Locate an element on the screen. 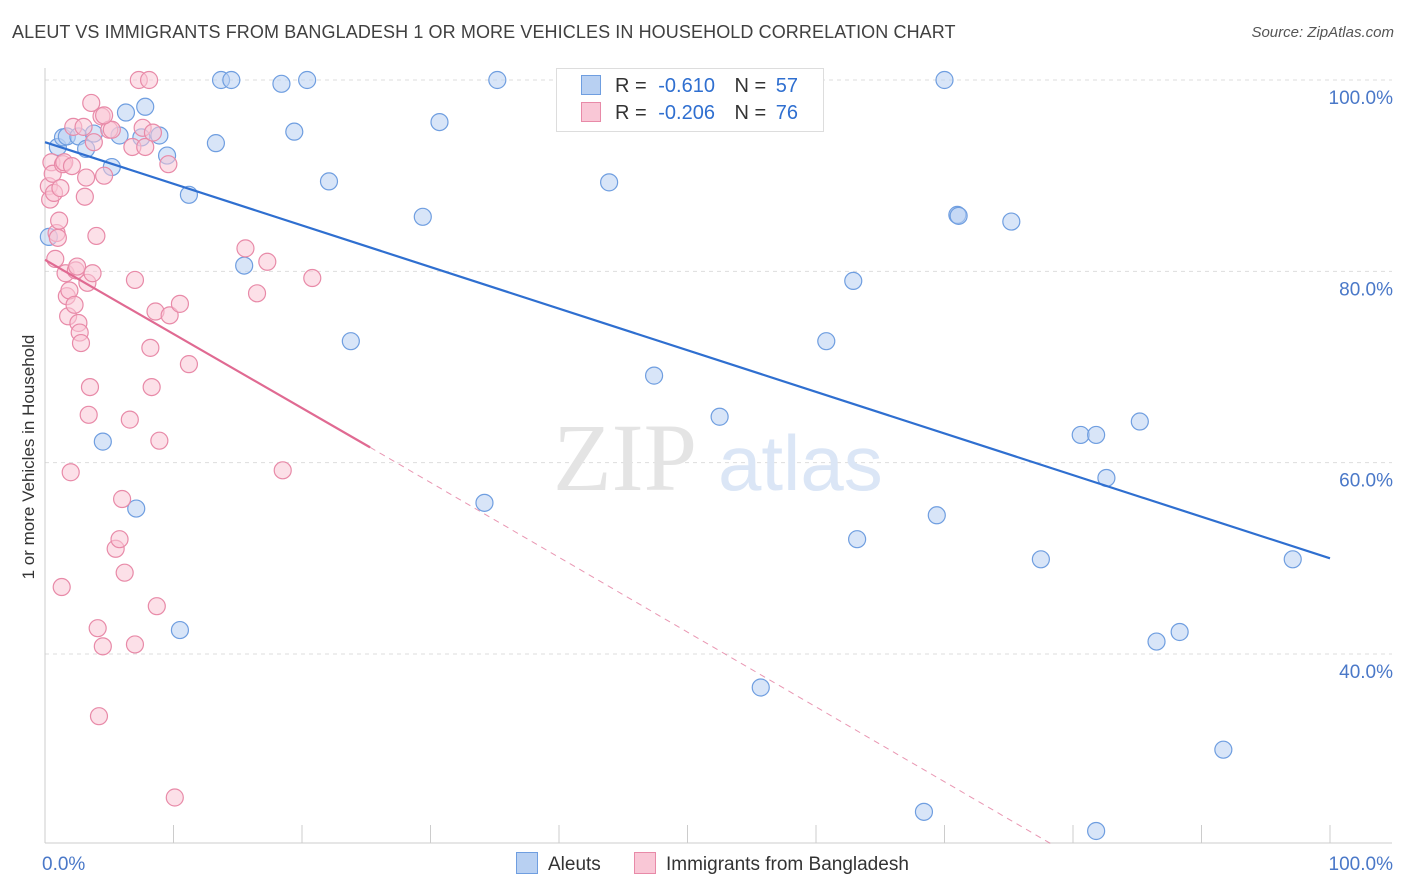 The image size is (1406, 892). trend-line-bangladesh is located at coordinates (207, 353).